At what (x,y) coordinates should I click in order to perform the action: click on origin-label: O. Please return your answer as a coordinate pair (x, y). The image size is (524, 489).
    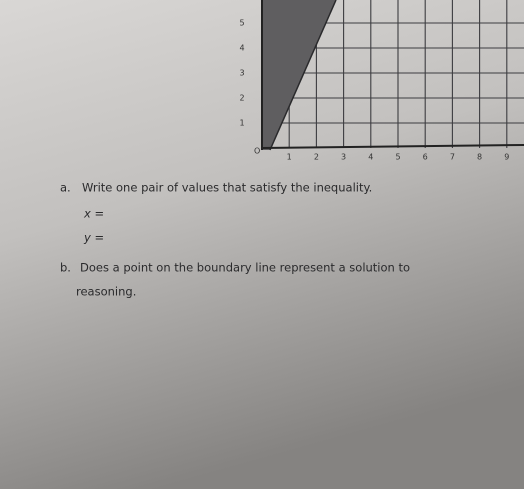
    Looking at the image, I should click on (257, 151).